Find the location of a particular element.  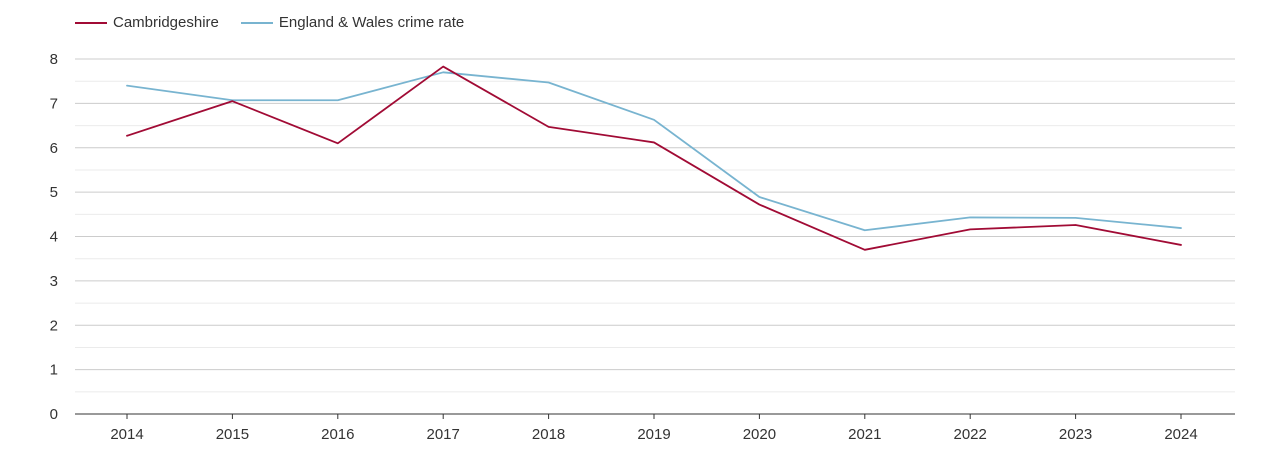

x-tick-label: 2021 is located at coordinates (864, 434).